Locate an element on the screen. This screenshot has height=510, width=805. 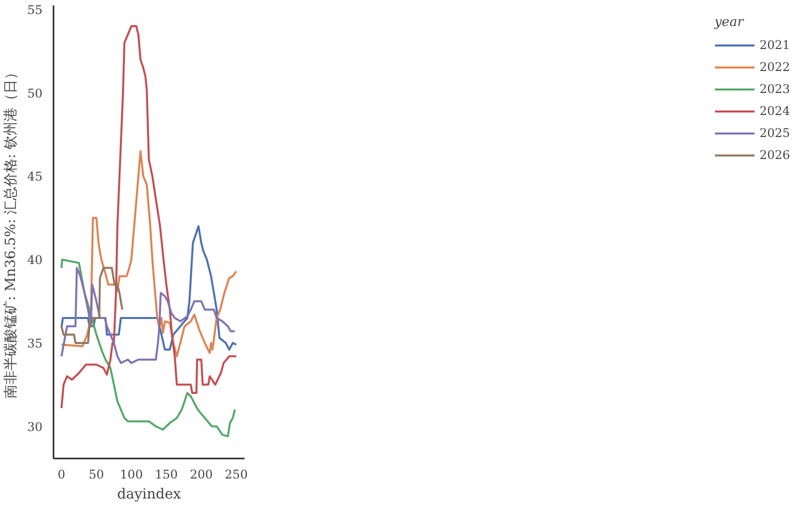
y-tick-label: 35 is located at coordinates (35, 343).